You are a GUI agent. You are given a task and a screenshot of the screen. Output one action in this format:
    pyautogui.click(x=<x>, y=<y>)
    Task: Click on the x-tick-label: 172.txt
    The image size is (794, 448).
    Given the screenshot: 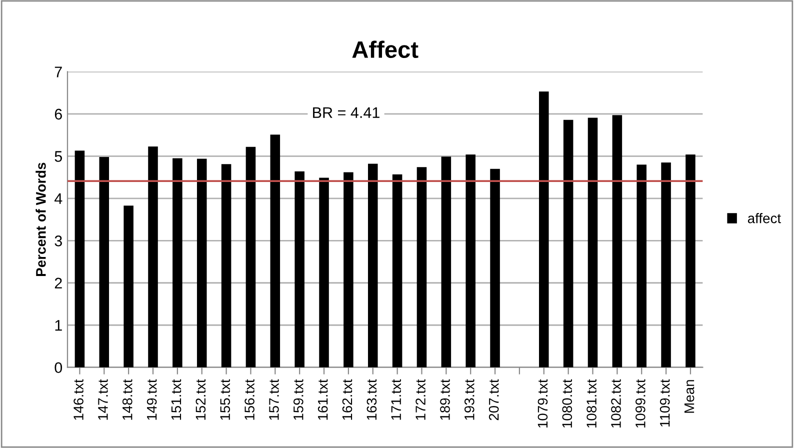 What is the action you would take?
    pyautogui.click(x=421, y=399)
    